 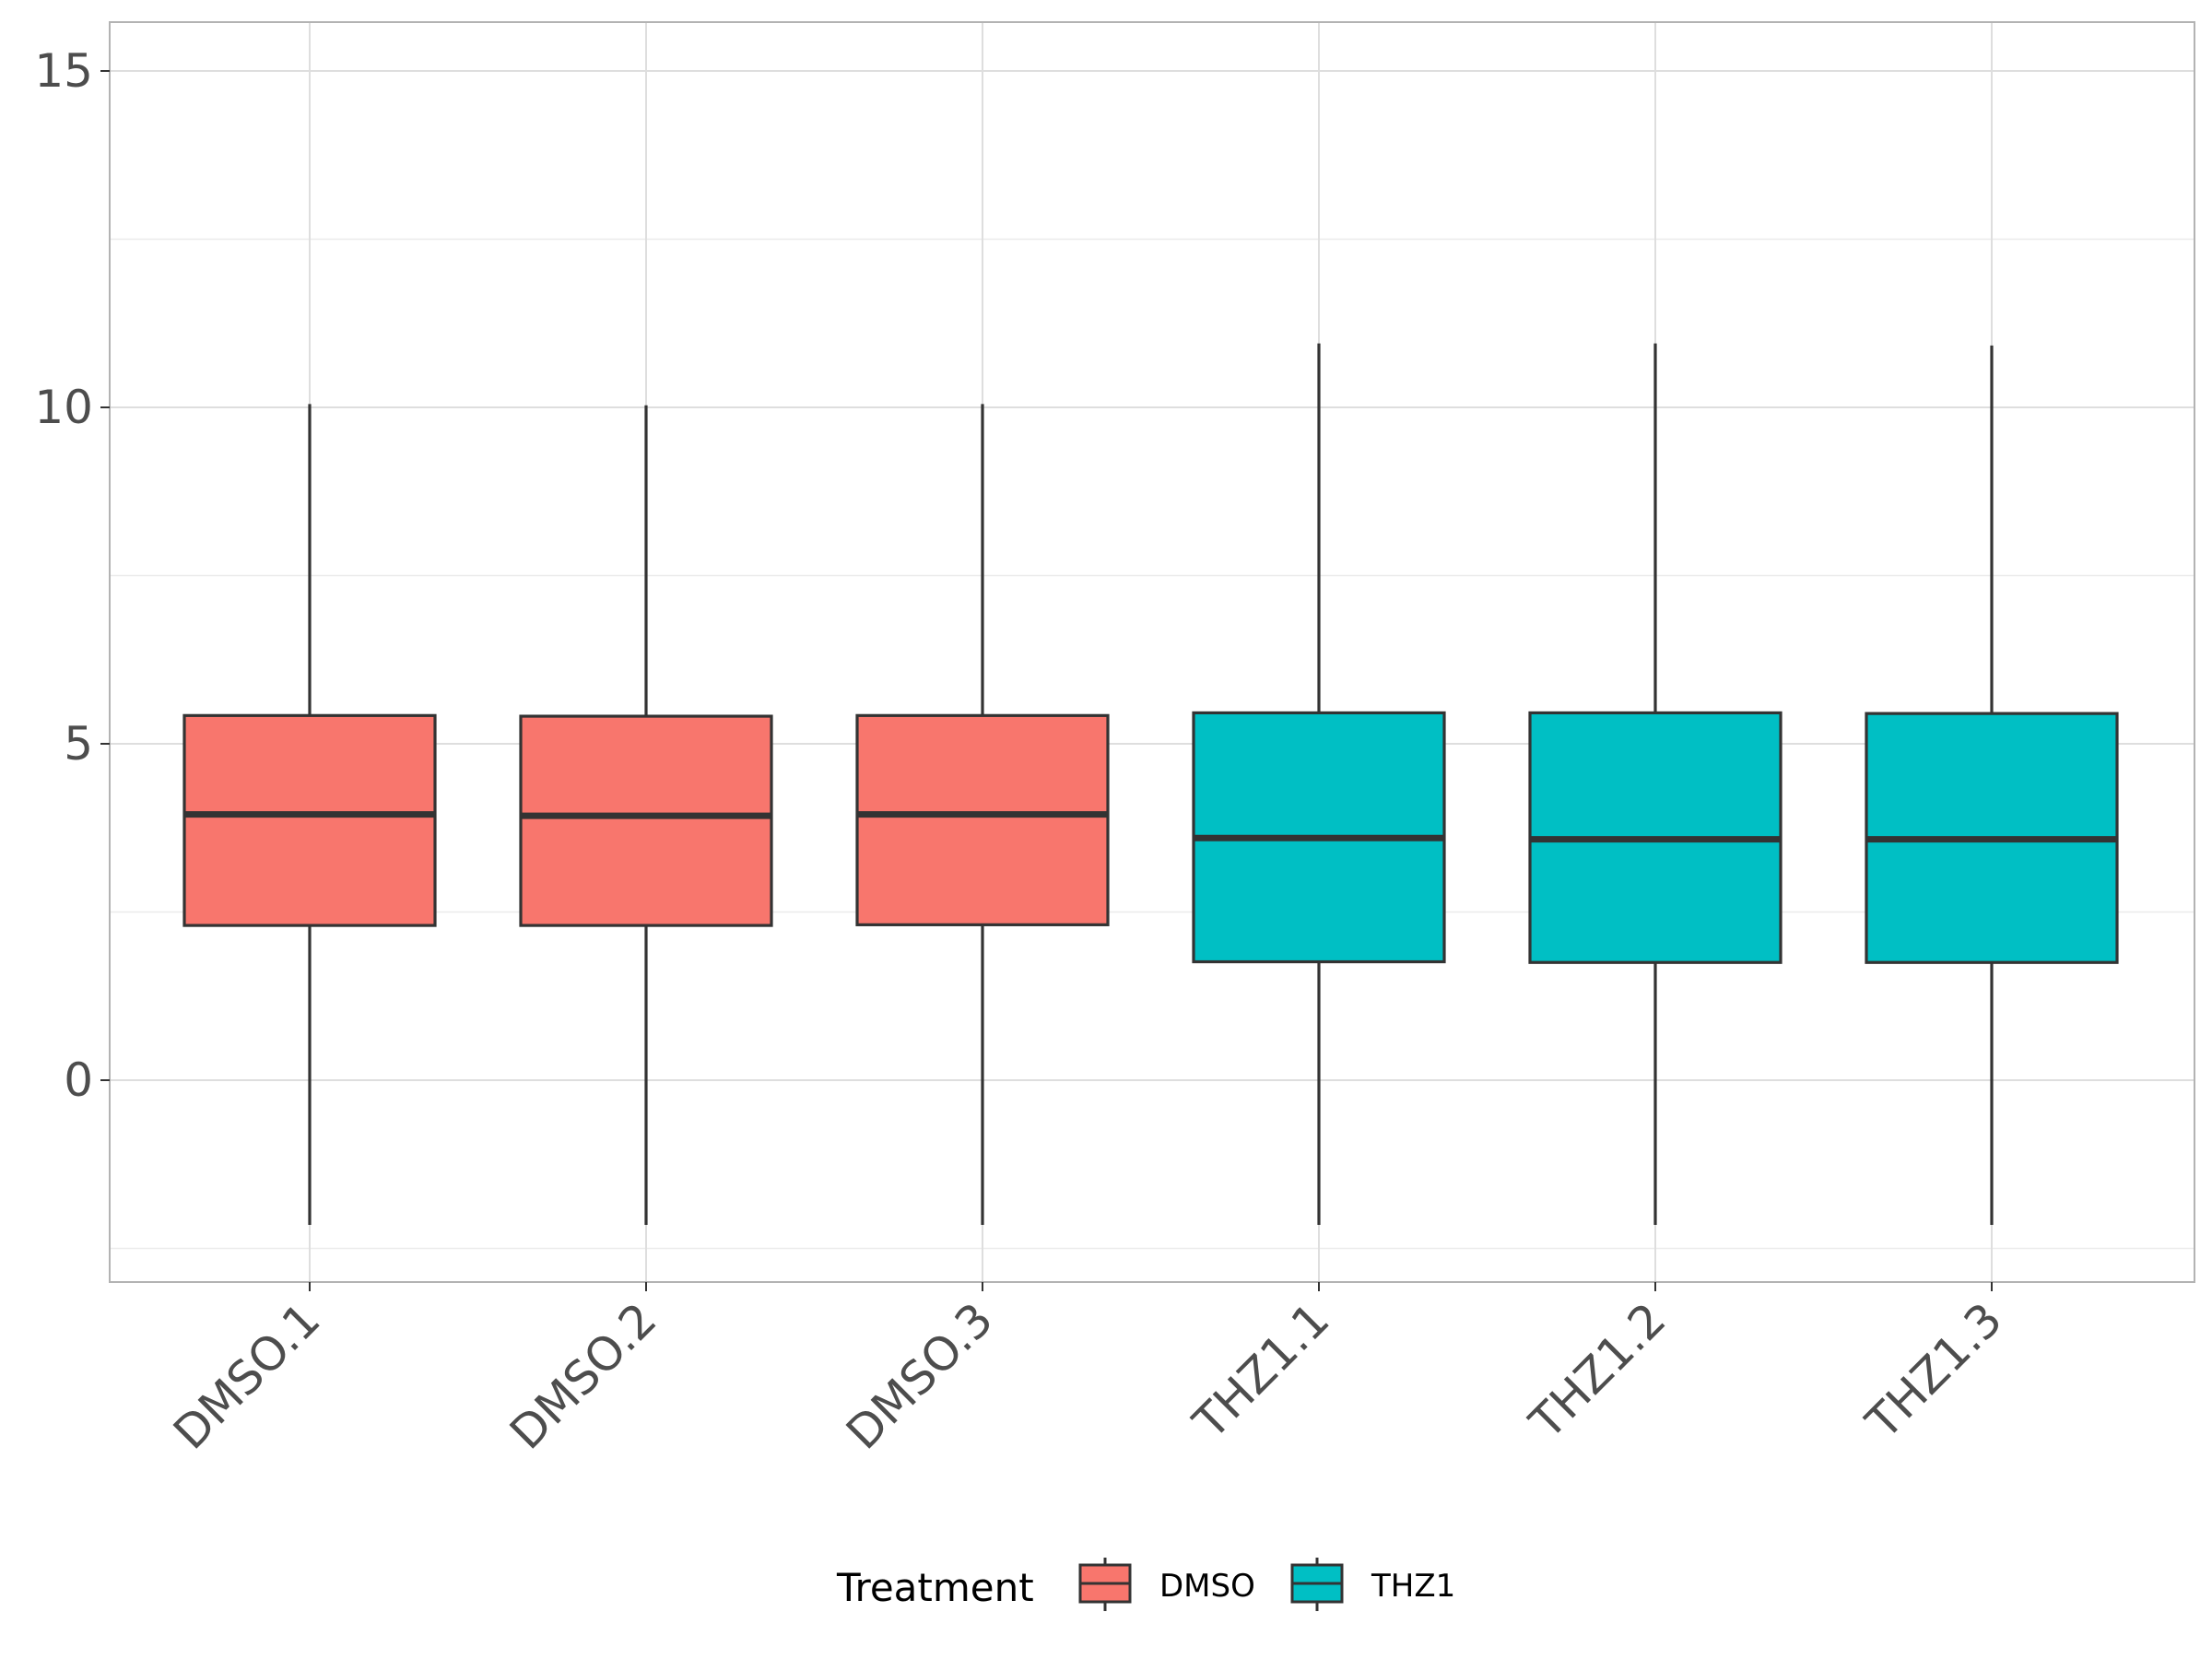 What do you see at coordinates (72, 575) in the screenshot?
I see `y-axis: 0 5 10 15` at bounding box center [72, 575].